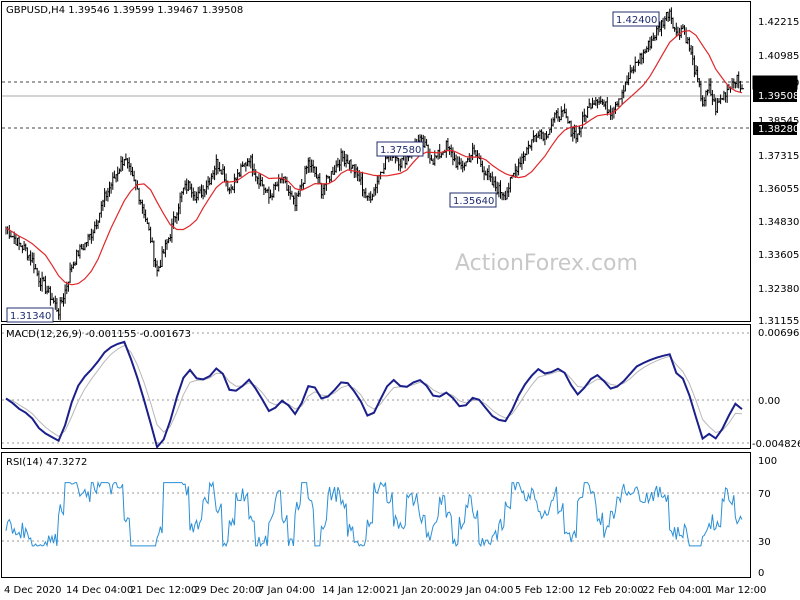 The image size is (800, 600). I want to click on price-tick: 1.32380, so click(778, 289).